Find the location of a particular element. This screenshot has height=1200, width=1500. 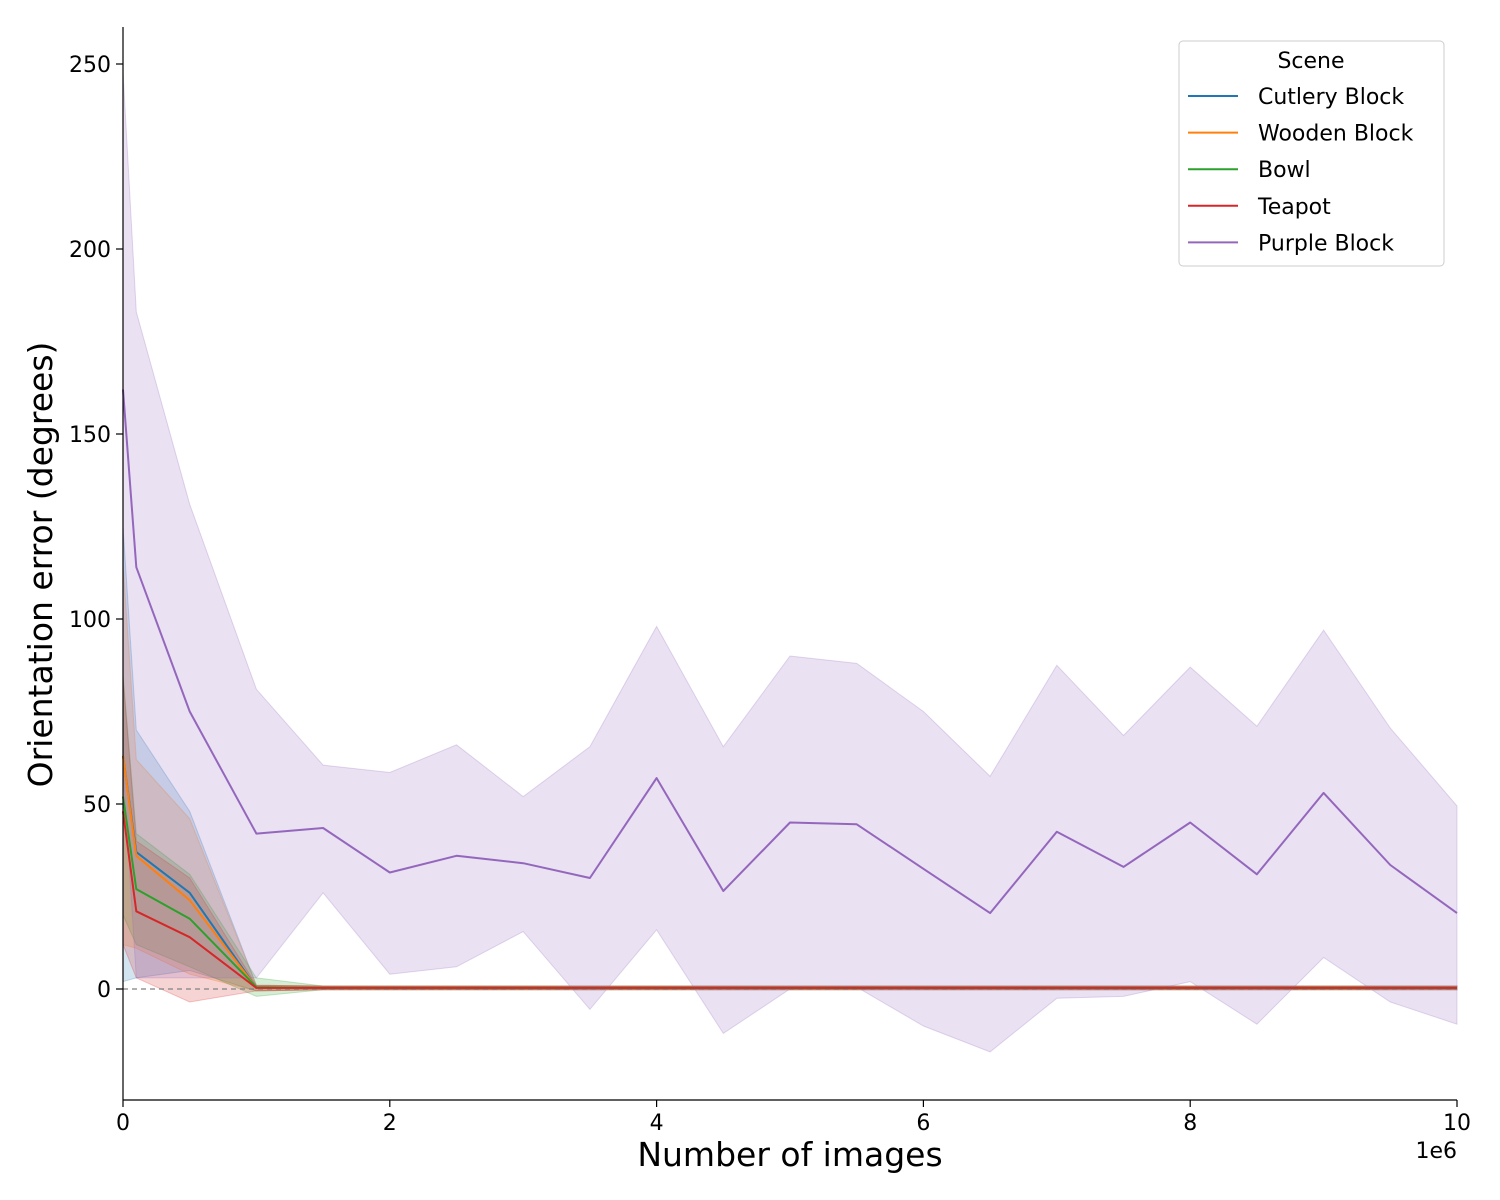

legend-item-bowl: Bowl is located at coordinates (1249, 170).